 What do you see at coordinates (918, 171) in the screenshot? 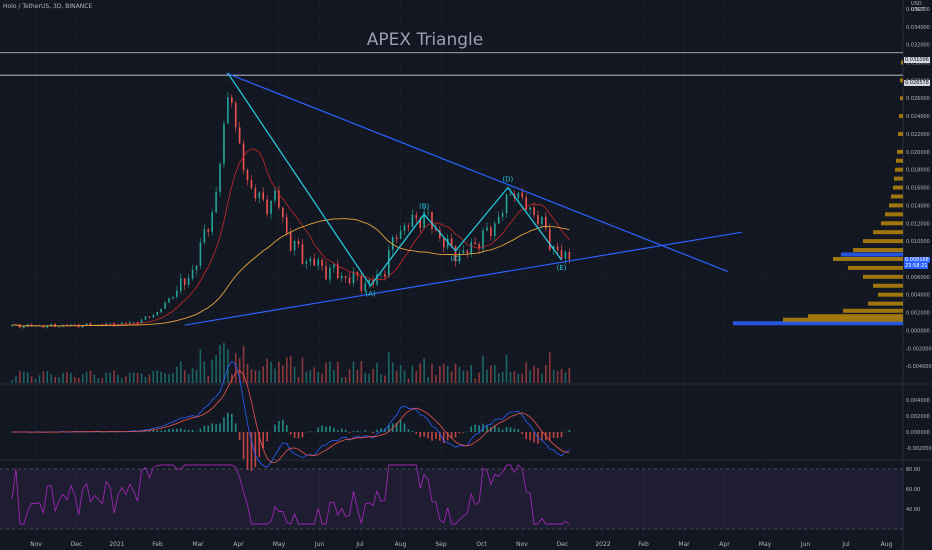
I see `y-tick-label: 0.018000` at bounding box center [918, 171].